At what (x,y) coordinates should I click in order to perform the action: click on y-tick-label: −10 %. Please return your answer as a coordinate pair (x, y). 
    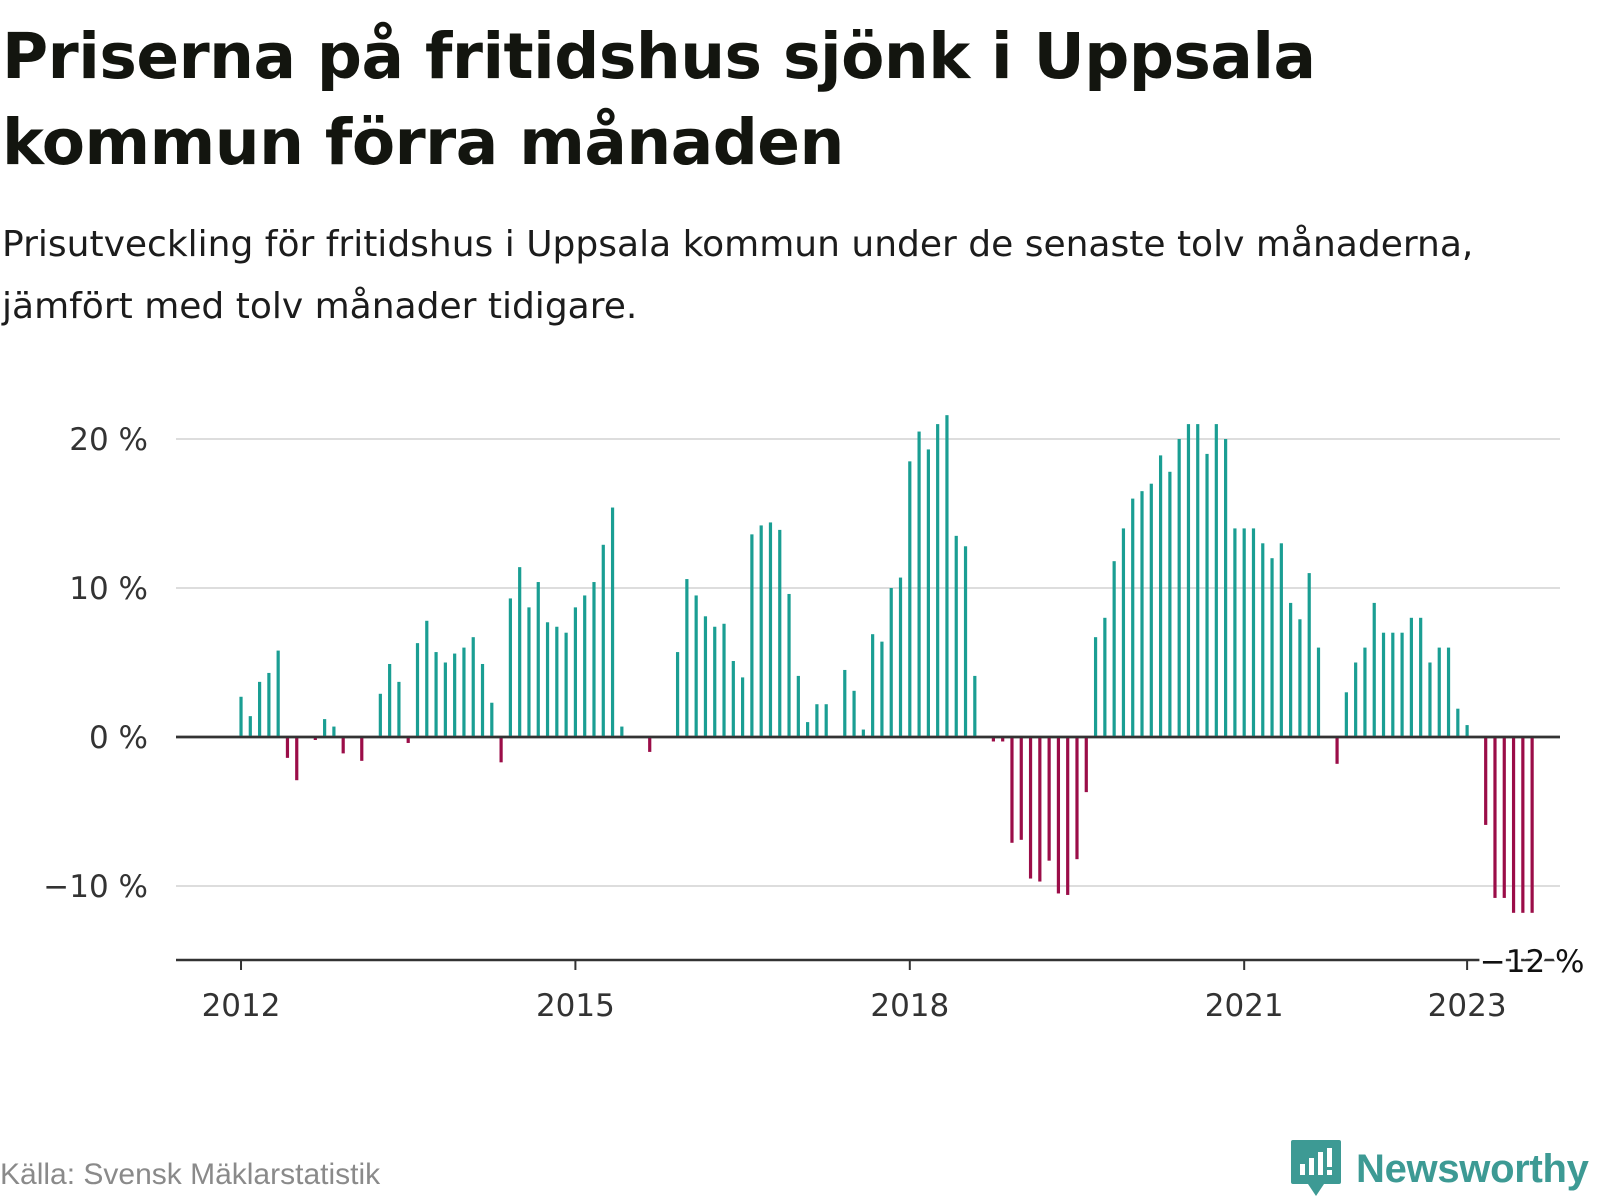
    Looking at the image, I should click on (95, 887).